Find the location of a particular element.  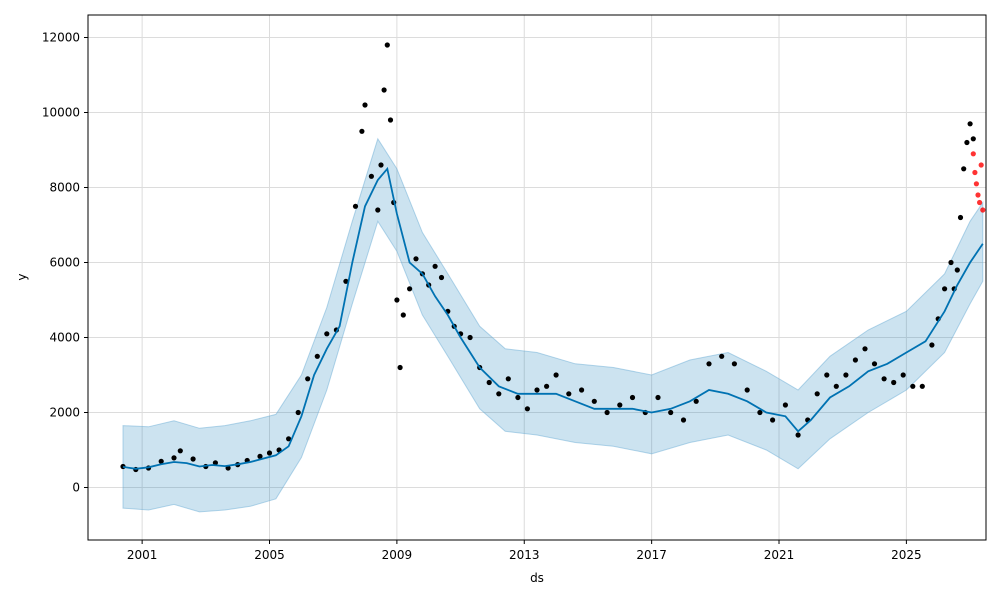

x-tick-label: 2017 is located at coordinates (651, 555).